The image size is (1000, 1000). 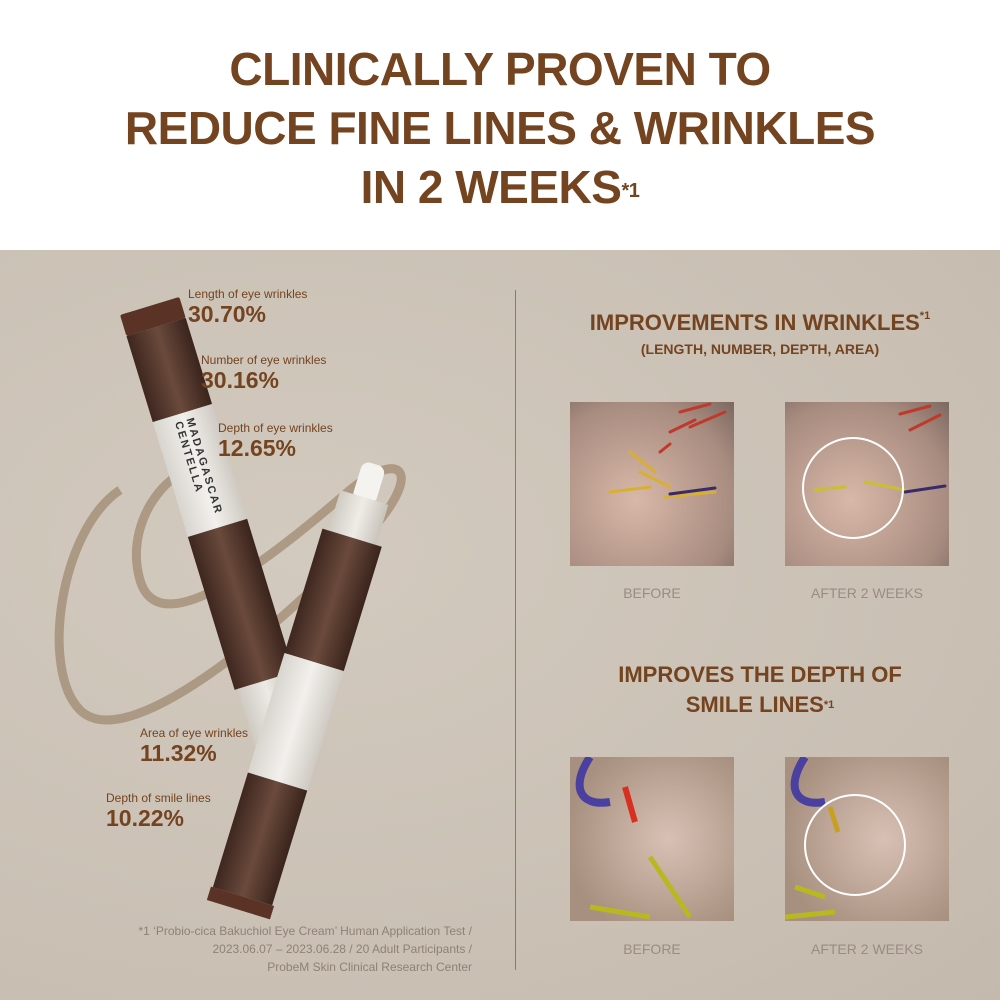 What do you see at coordinates (275, 441) in the screenshot?
I see `stat-depth: Depth of eye wrinkles 12.65%` at bounding box center [275, 441].